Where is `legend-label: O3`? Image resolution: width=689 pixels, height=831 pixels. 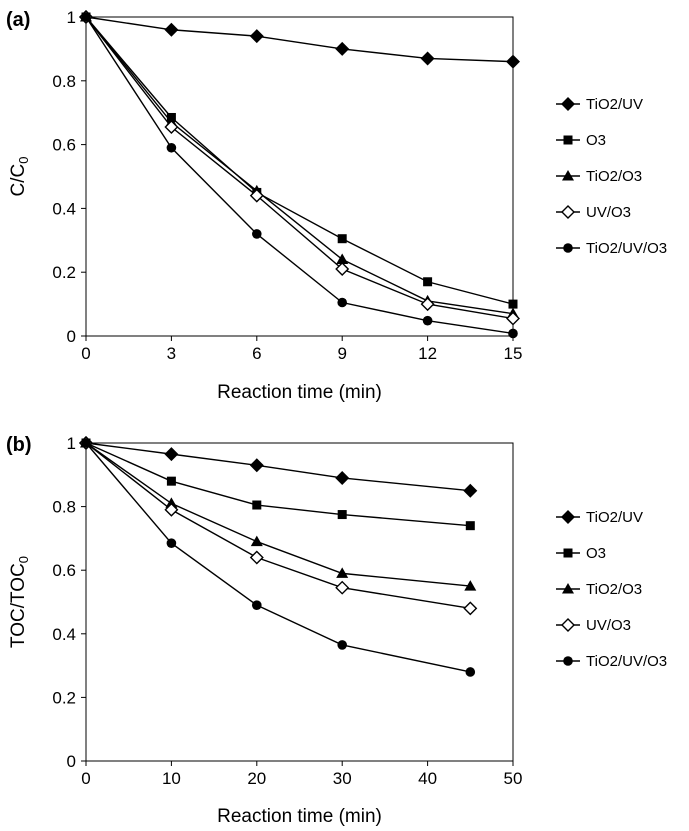
legend-label: O3 is located at coordinates (596, 553).